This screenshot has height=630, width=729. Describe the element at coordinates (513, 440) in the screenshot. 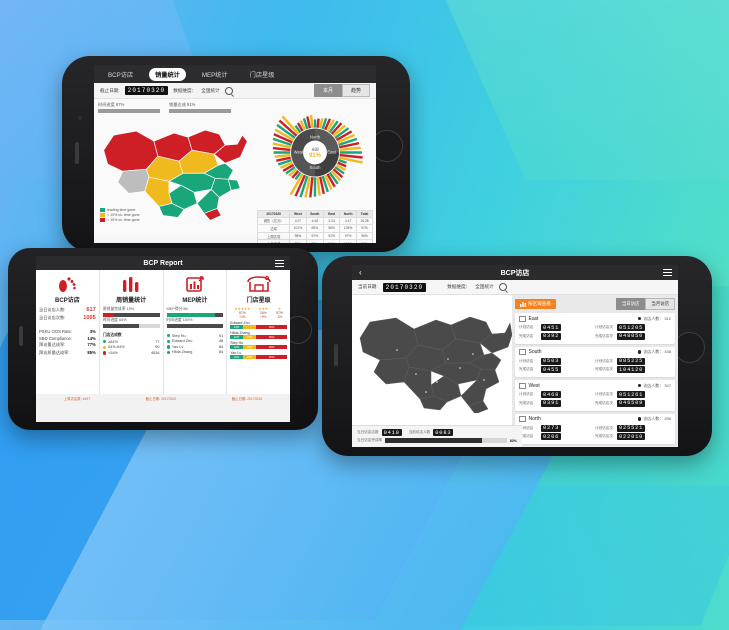

I see `footer-value-3: 80%` at that location.